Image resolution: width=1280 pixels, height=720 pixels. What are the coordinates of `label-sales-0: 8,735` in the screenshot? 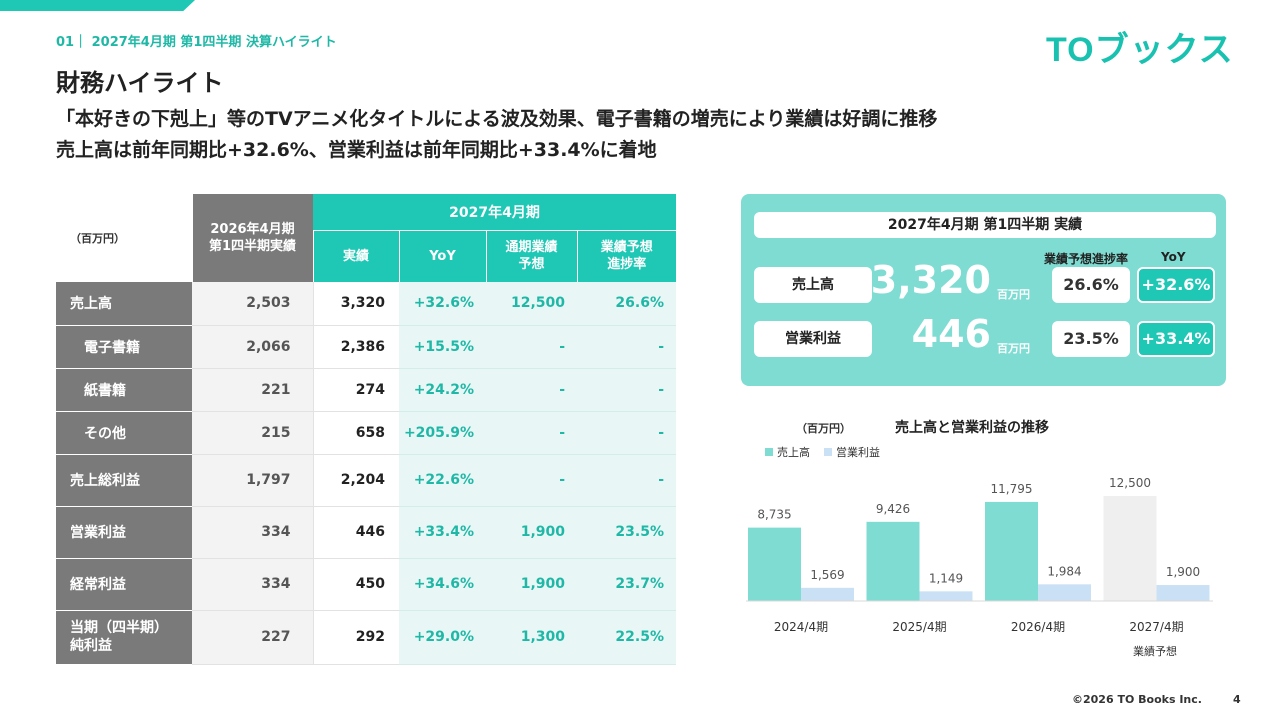 It's located at (774, 515).